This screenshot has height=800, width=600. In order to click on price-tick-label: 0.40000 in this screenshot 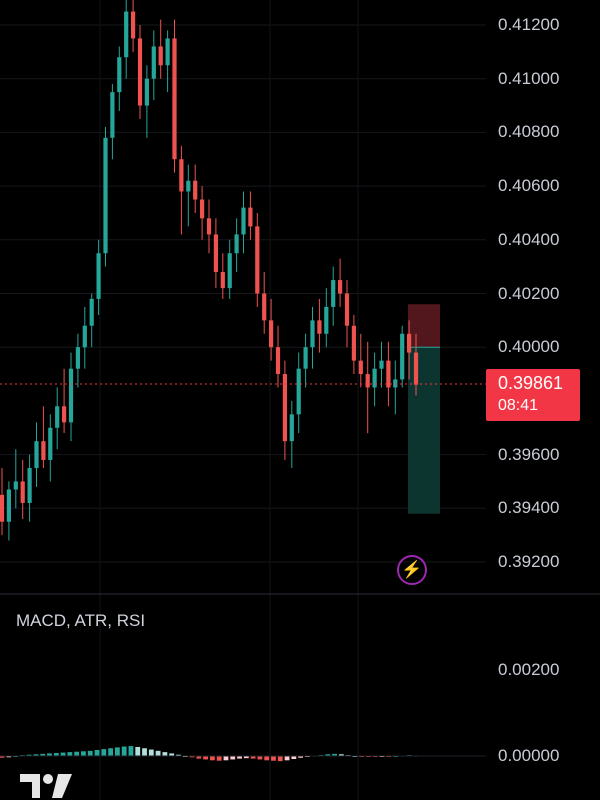, I will do `click(529, 347)`.